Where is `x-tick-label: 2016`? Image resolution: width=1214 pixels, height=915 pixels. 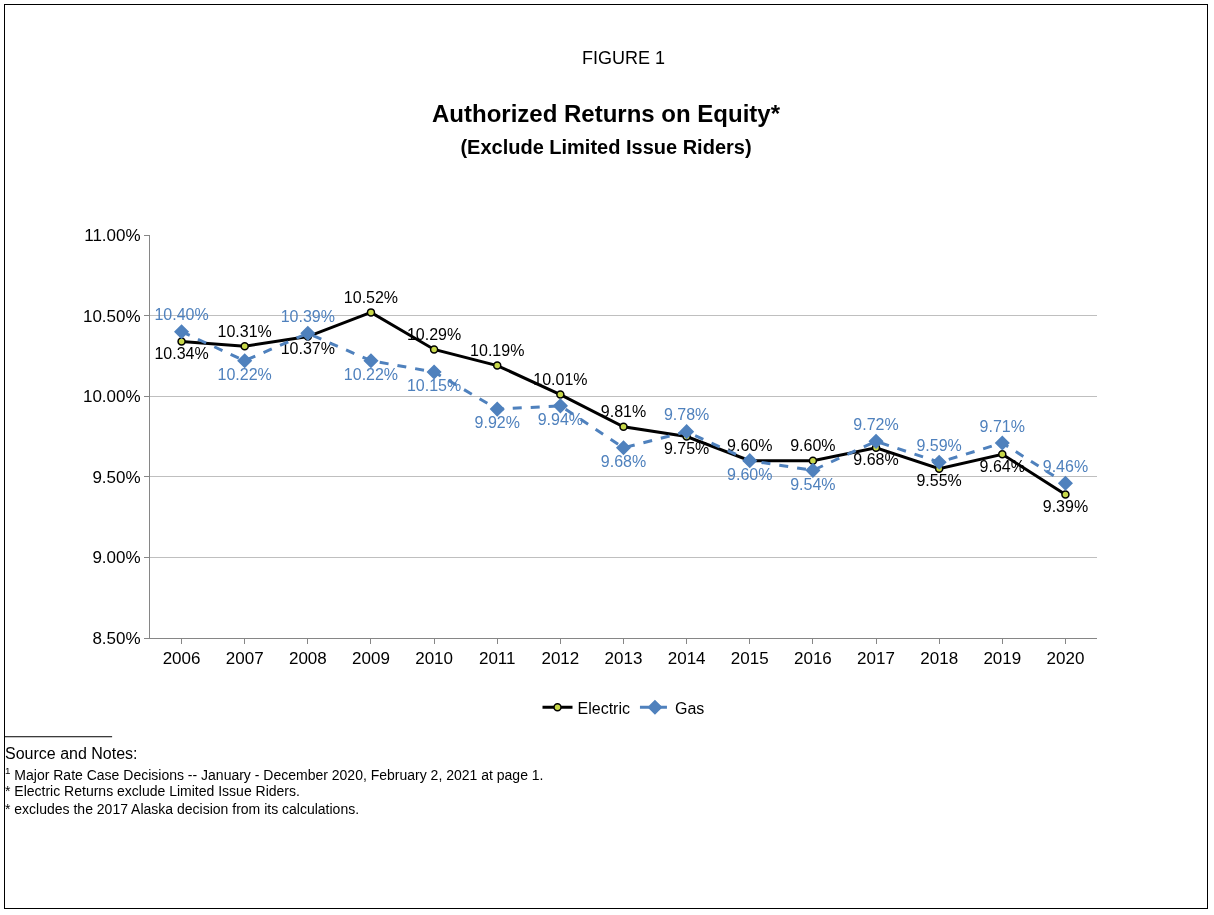
x-tick-label: 2016 is located at coordinates (812, 659).